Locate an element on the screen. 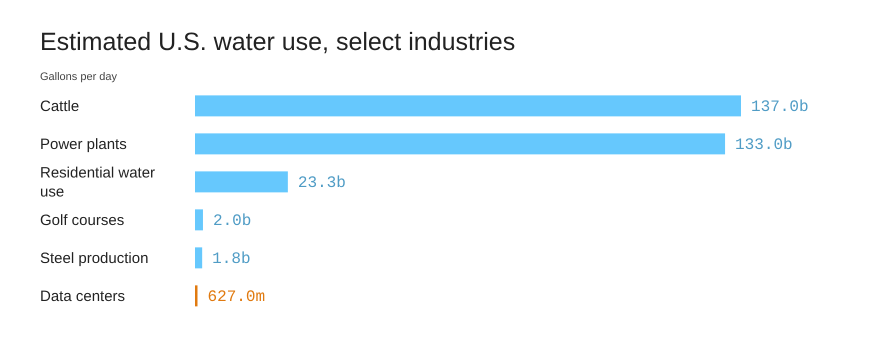 The image size is (878, 350). chart-title: Estimated U.S. water use, select industries is located at coordinates (277, 42).